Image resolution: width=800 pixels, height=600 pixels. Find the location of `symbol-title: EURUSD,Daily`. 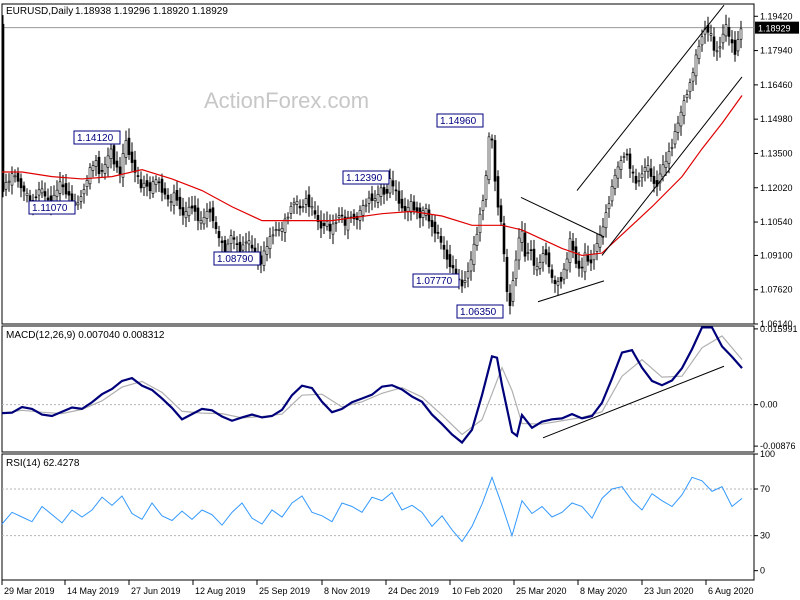

symbol-title: EURUSD,Daily is located at coordinates (39, 11).